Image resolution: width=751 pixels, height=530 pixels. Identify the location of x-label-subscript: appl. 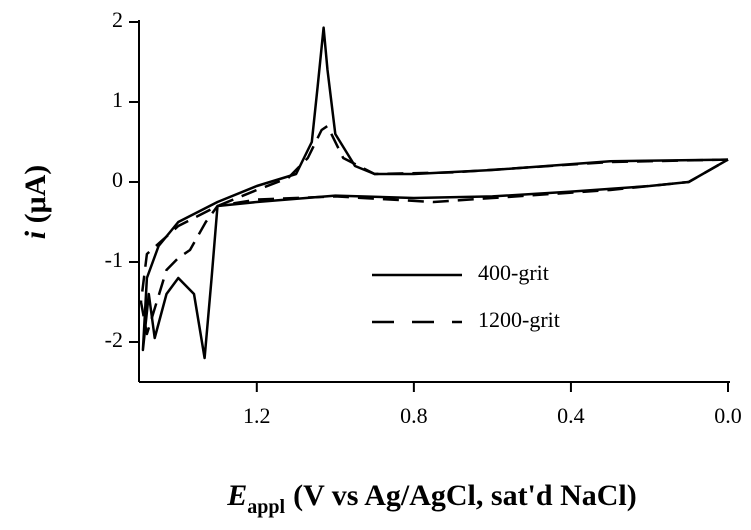
(266, 507).